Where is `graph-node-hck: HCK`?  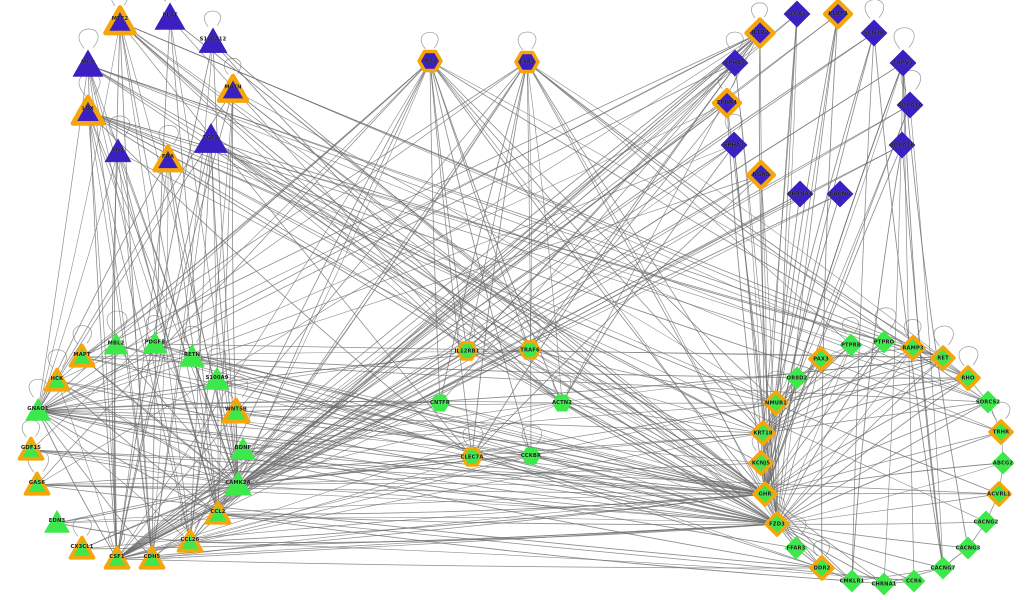
graph-node-hck: HCK is located at coordinates (57, 381).